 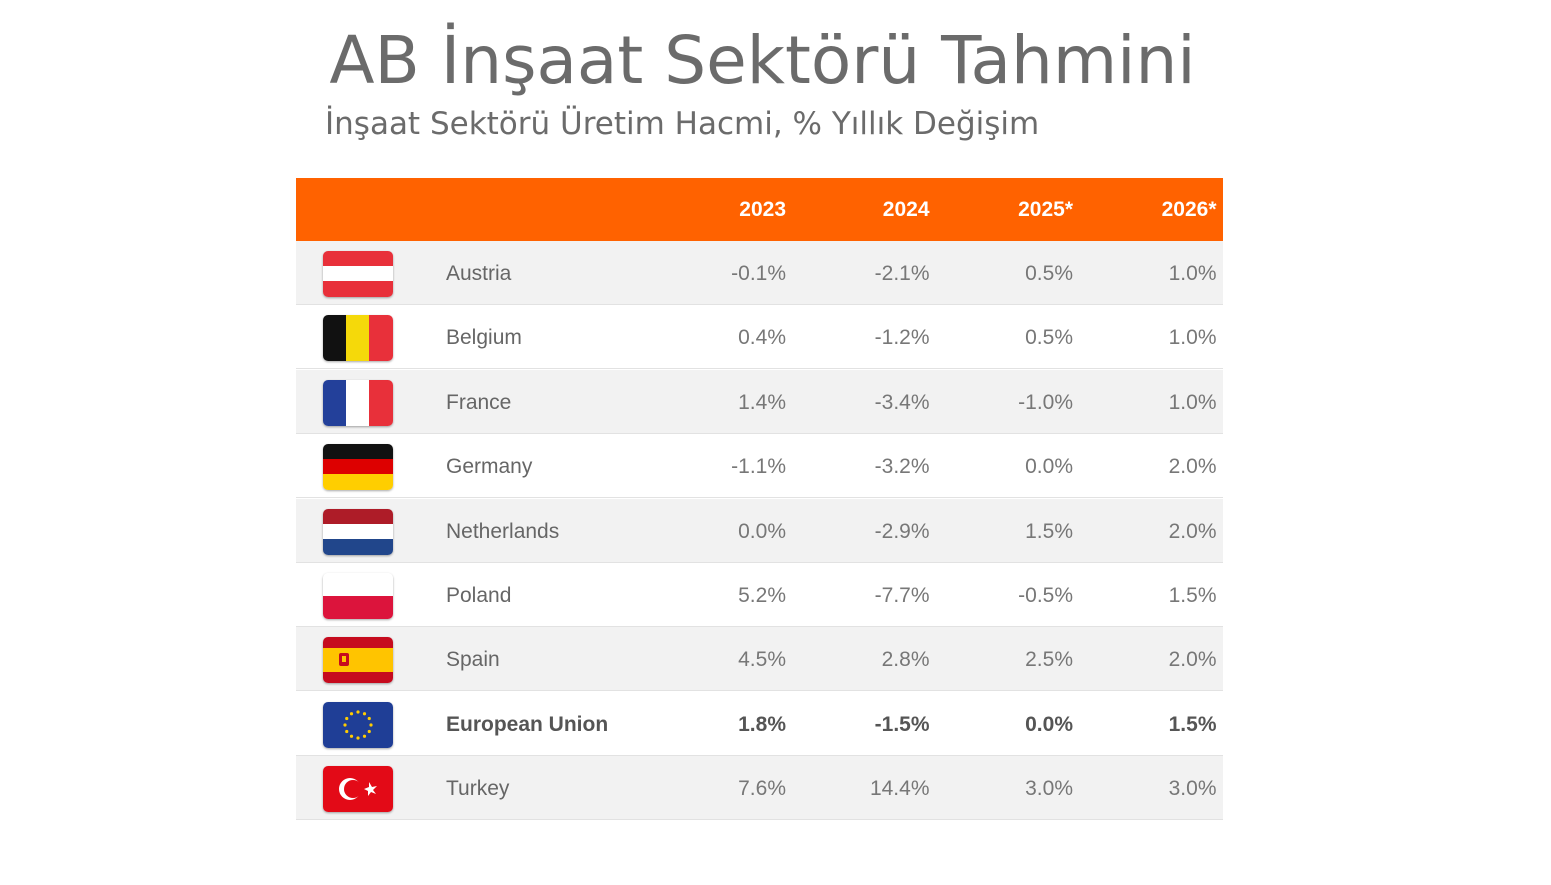 What do you see at coordinates (1045, 402) in the screenshot?
I see `value-cell: -1.0%` at bounding box center [1045, 402].